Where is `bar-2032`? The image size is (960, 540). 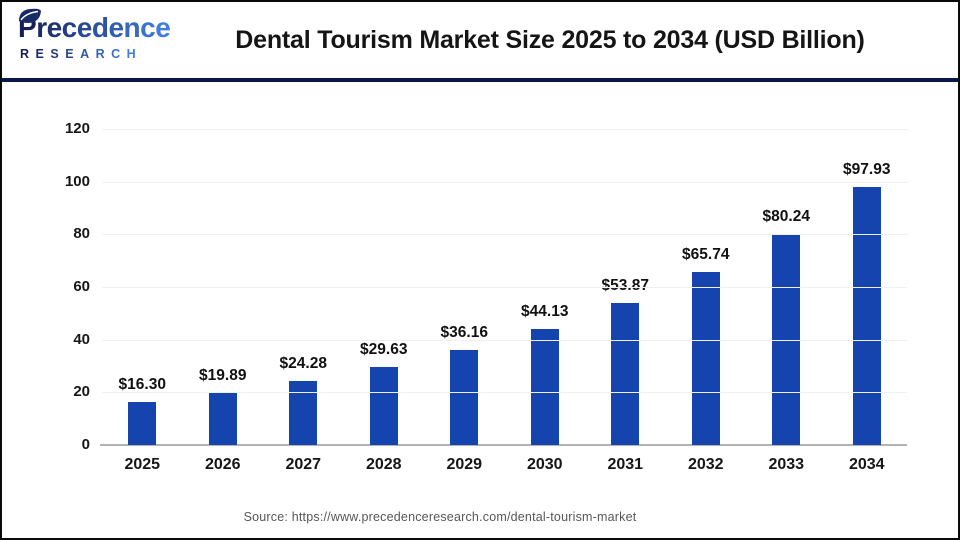
bar-2032 is located at coordinates (705, 358).